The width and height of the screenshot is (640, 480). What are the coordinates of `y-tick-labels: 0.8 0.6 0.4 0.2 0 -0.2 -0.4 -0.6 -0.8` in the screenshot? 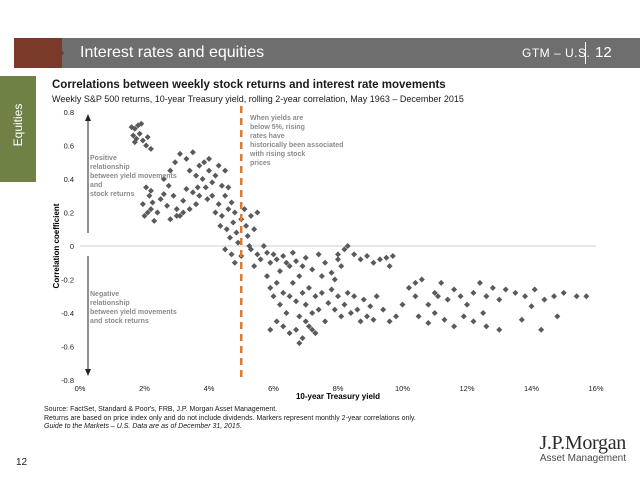 It's located at (67, 246).